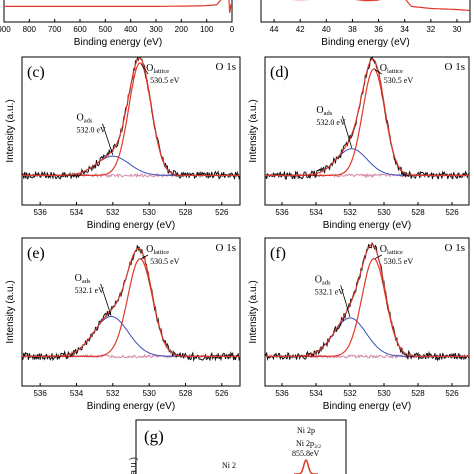 The height and width of the screenshot is (474, 474). I want to click on peak-label-main: Ni 2p, so click(306, 430).